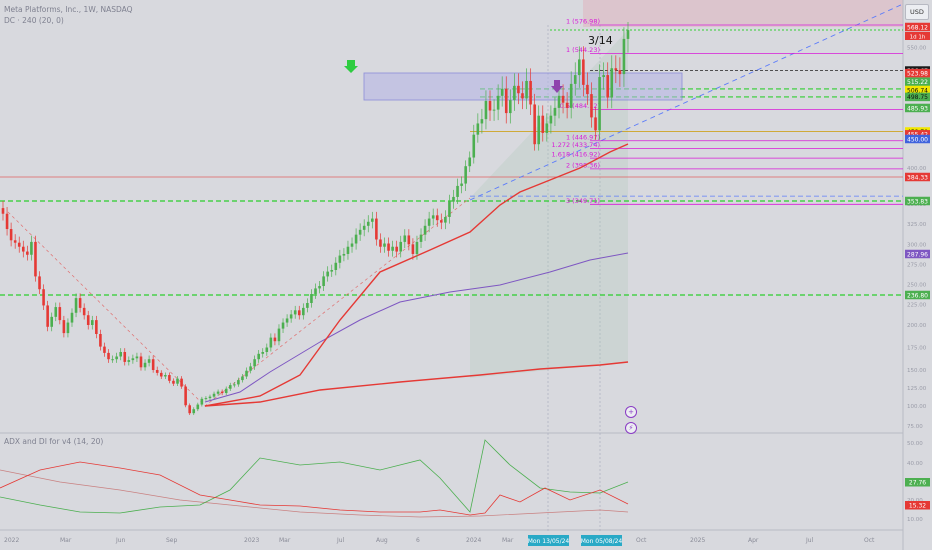  What do you see at coordinates (869, 540) in the screenshot?
I see `time-tick-label: Oct` at bounding box center [869, 540].